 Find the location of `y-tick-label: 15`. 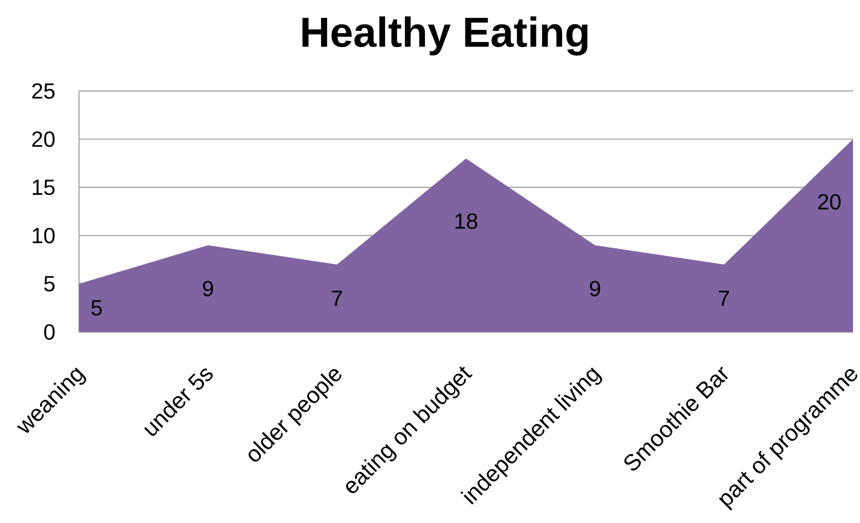

y-tick-label: 15 is located at coordinates (43, 188).